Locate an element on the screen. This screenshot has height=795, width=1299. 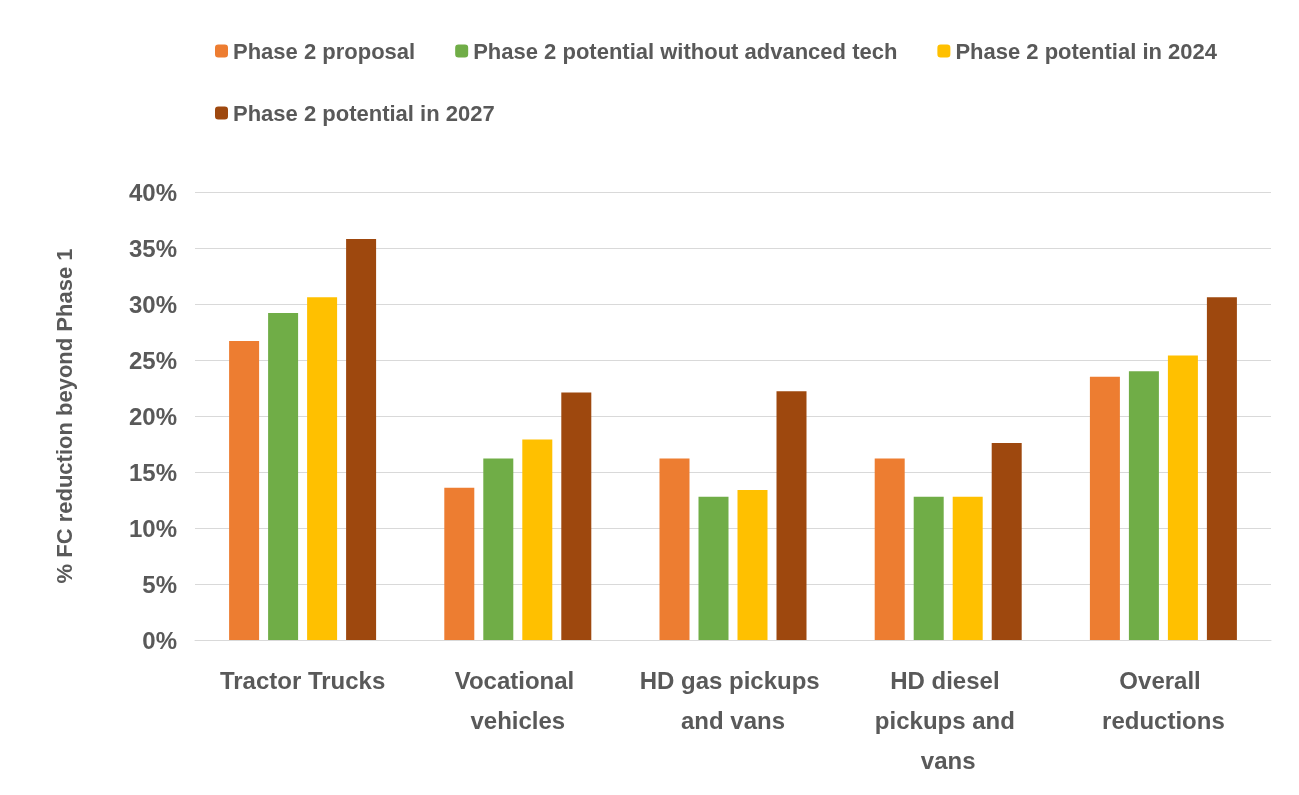
x-tick-label: HD diesel pickups and vans is located at coordinates (948, 720).